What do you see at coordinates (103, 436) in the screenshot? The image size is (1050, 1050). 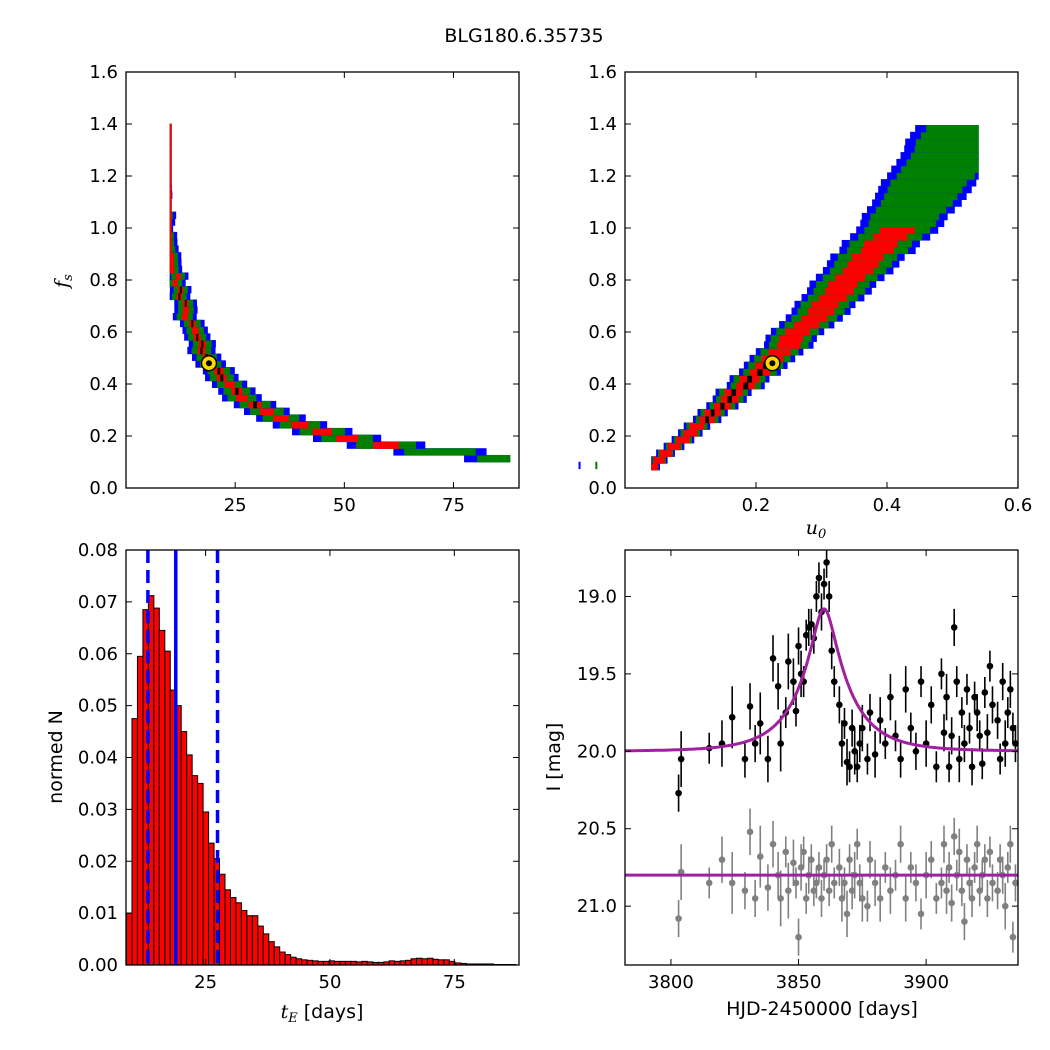 I see `te-fs-ytick-label: 0.2` at bounding box center [103, 436].